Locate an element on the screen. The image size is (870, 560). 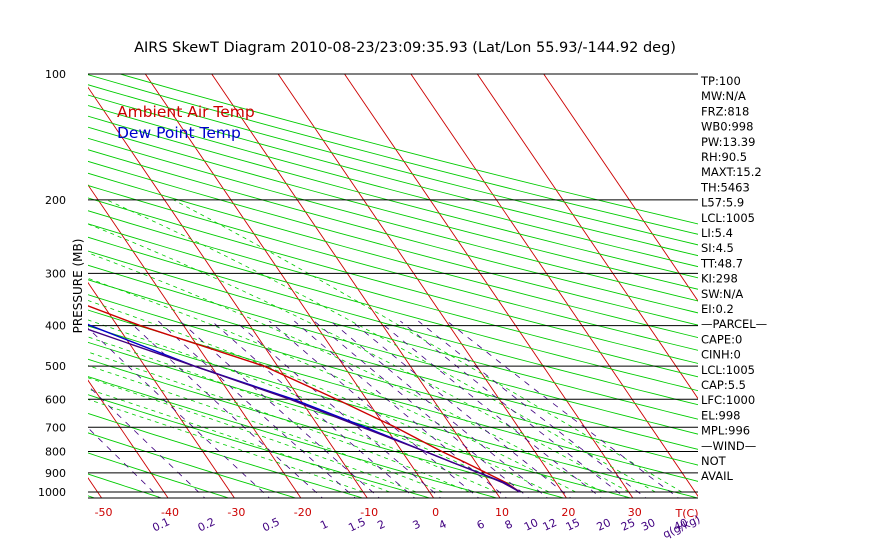
side-stat-item: WB0:998 is located at coordinates (727, 127).